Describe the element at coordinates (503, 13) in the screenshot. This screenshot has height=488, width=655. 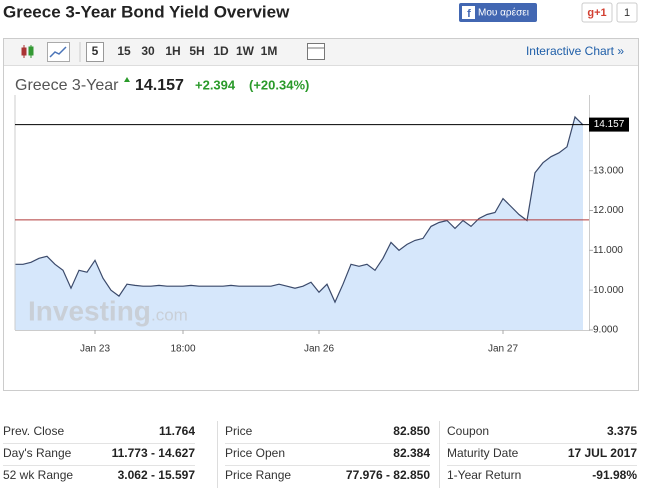
I see `like-label: Μου αρέσει` at that location.